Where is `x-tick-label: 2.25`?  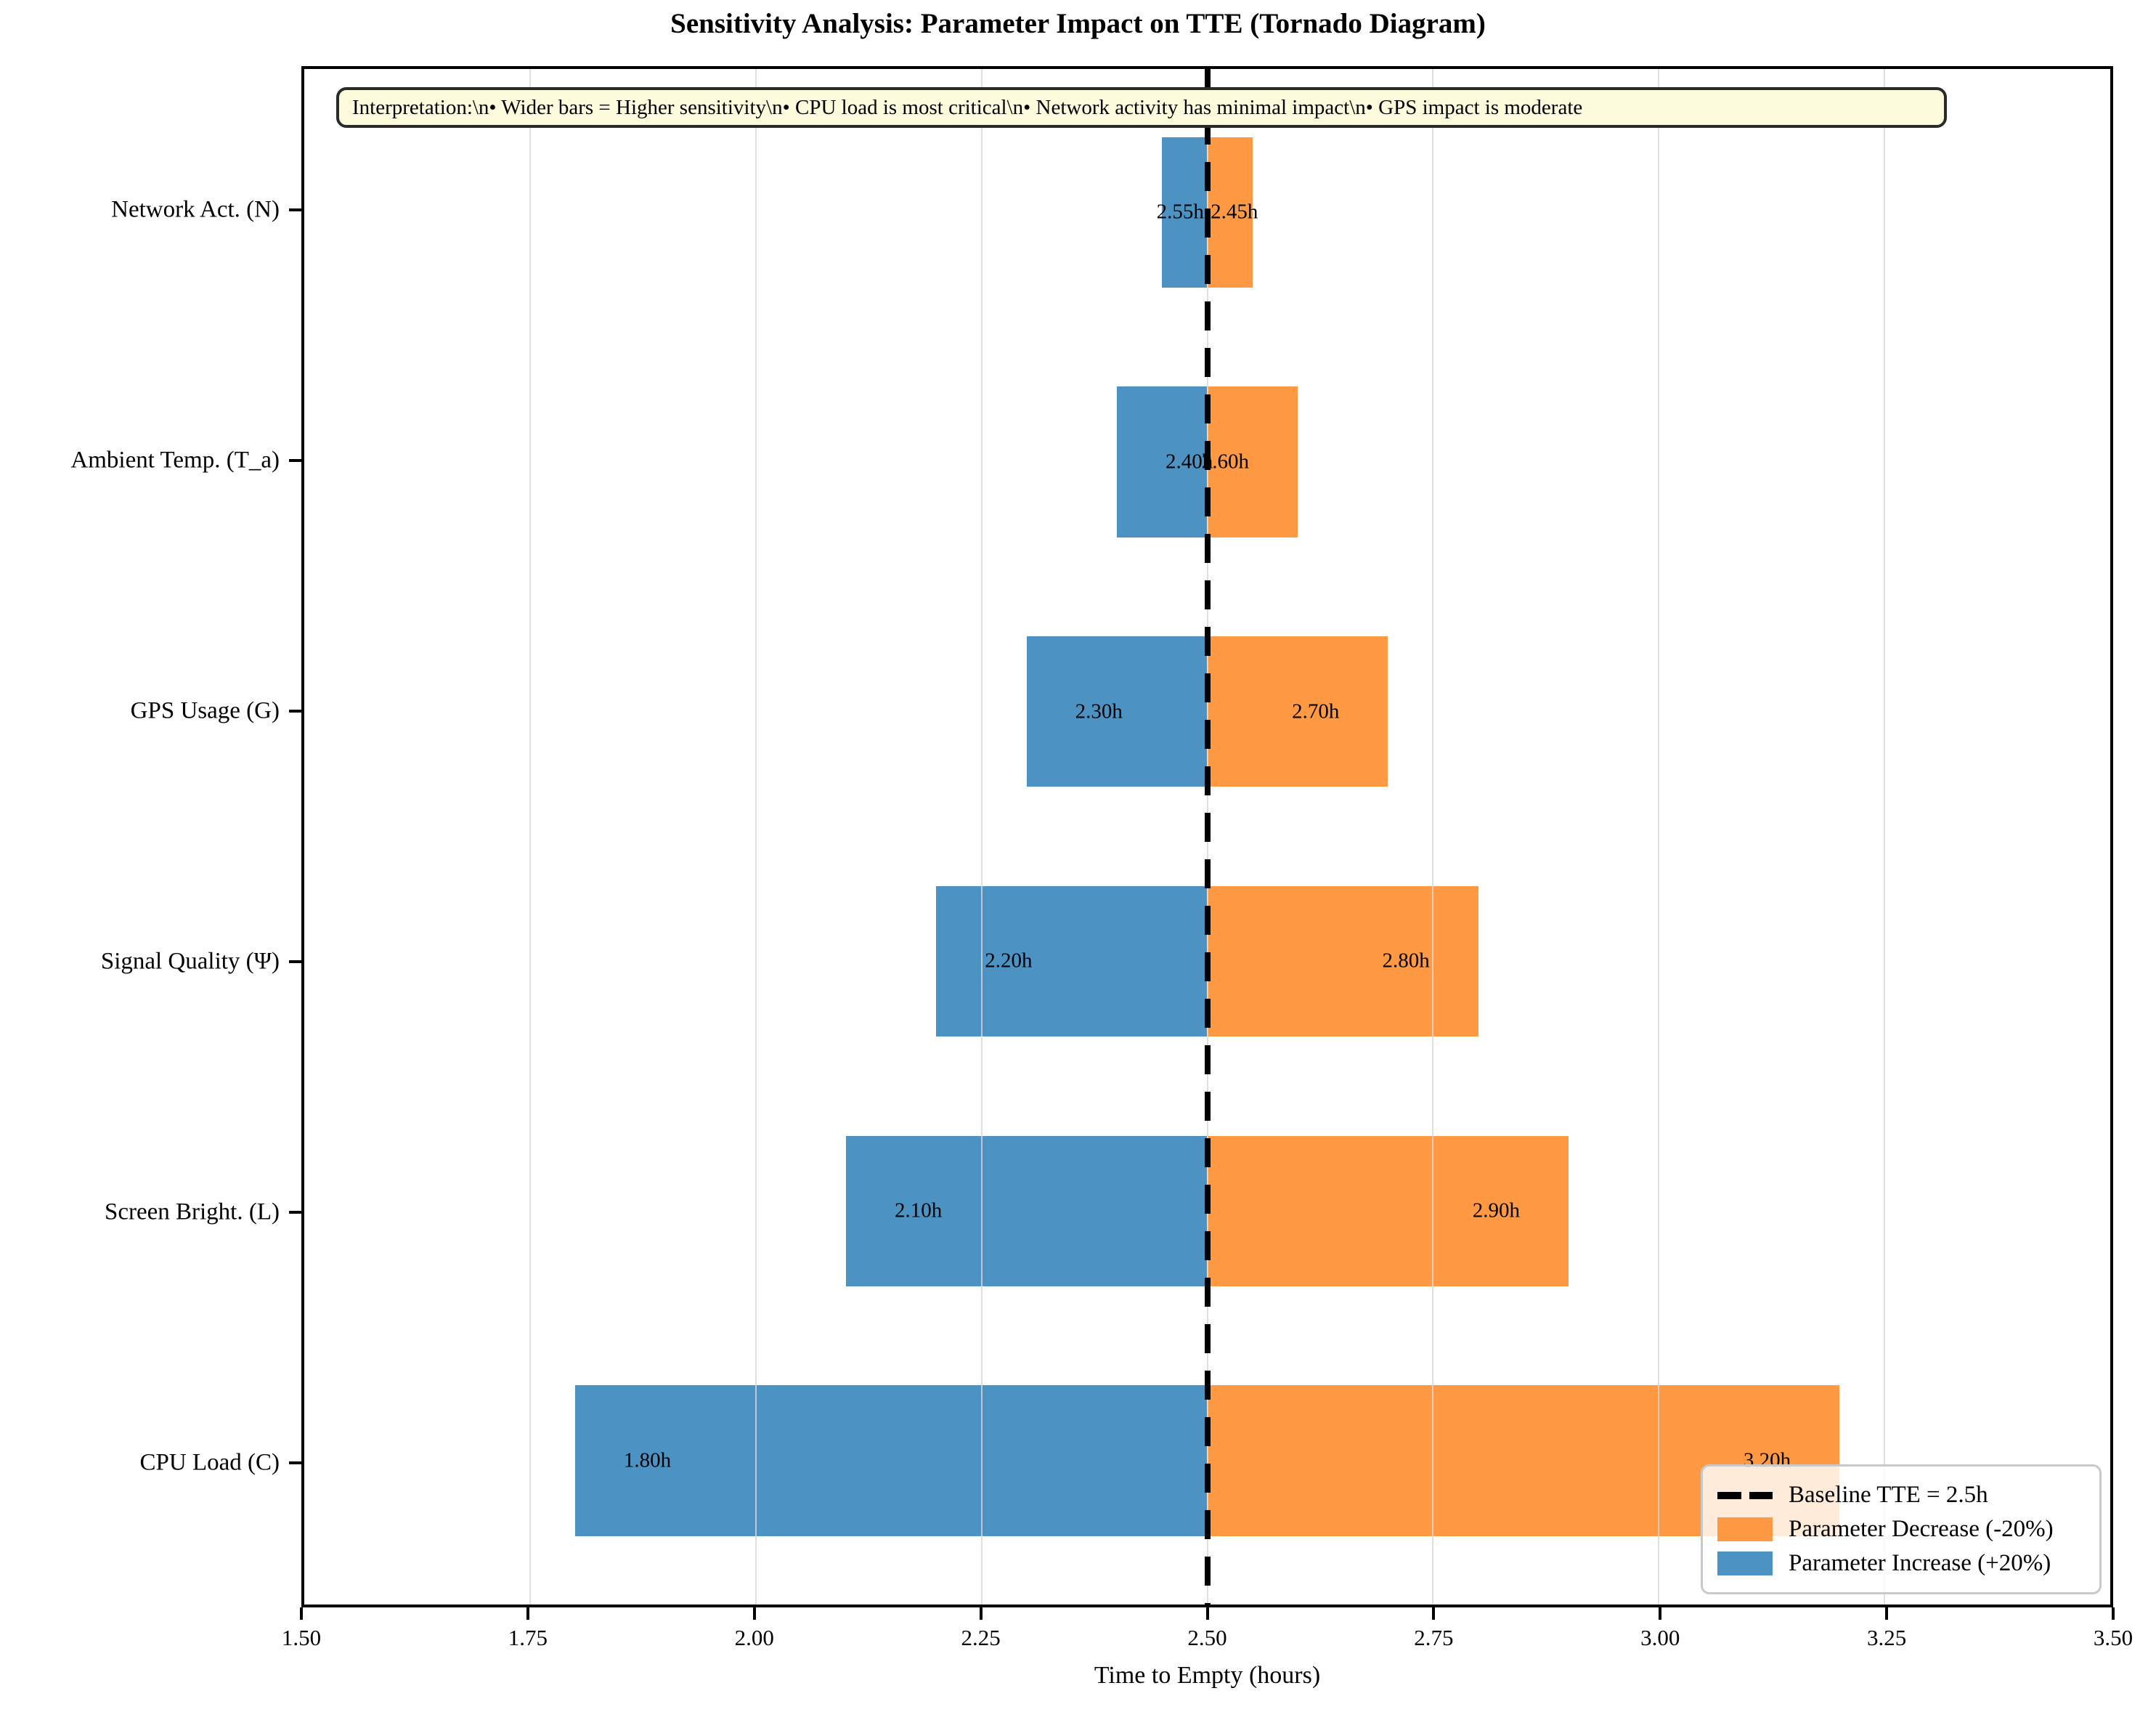 x-tick-label: 2.25 is located at coordinates (981, 1638).